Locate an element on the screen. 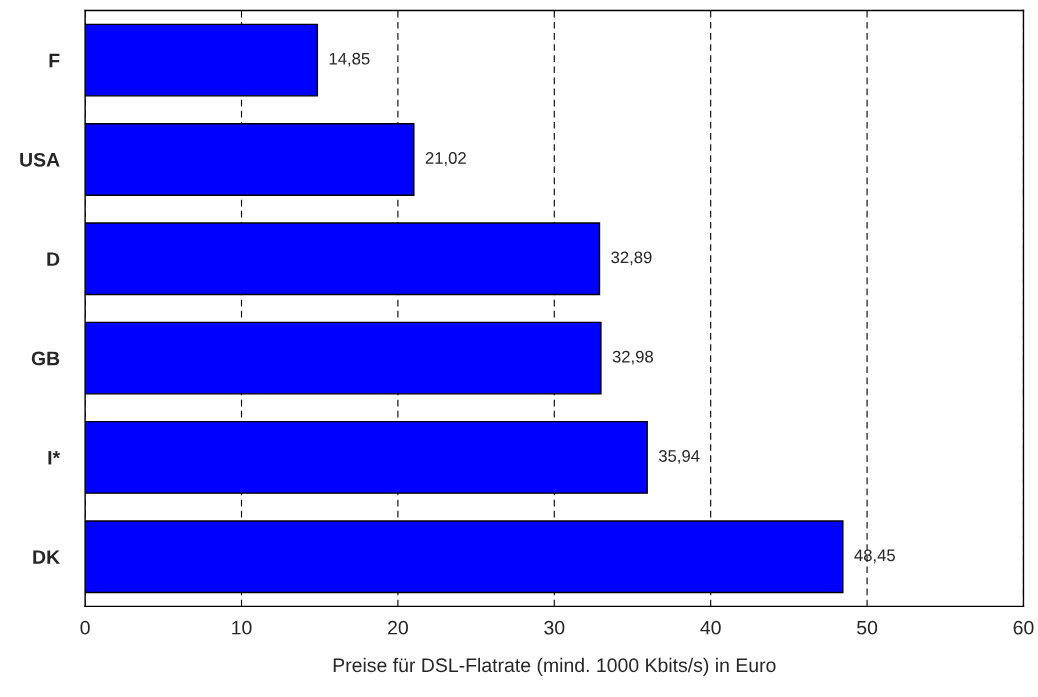 This screenshot has width=1038, height=697. data-label: 32,98 is located at coordinates (632, 357).